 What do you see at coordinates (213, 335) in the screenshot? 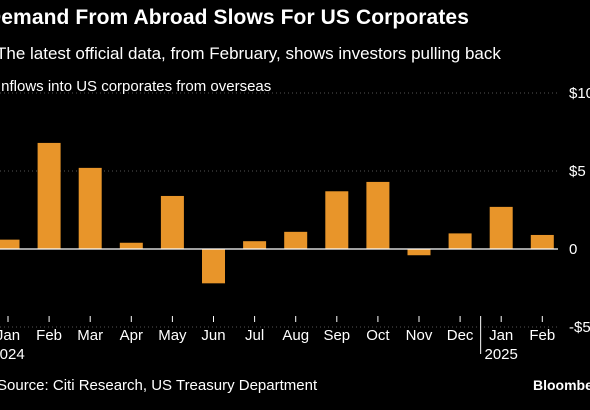
I see `x-tick-label: Jun` at bounding box center [213, 335].